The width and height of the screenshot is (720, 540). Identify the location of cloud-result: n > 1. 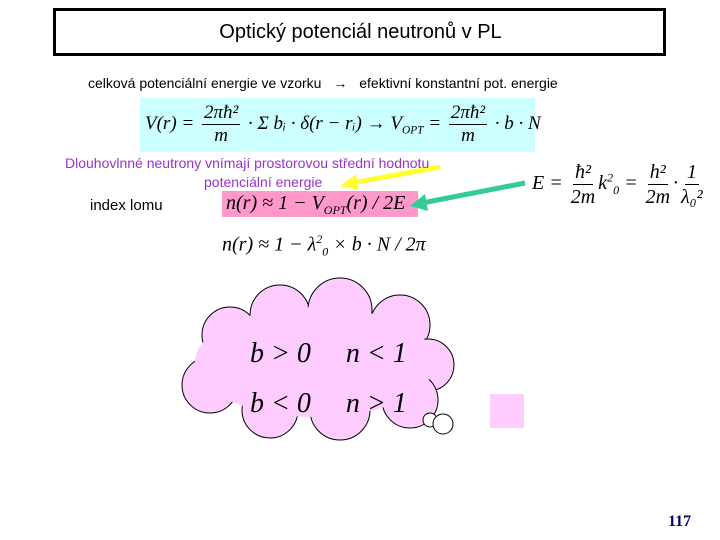
(376, 403).